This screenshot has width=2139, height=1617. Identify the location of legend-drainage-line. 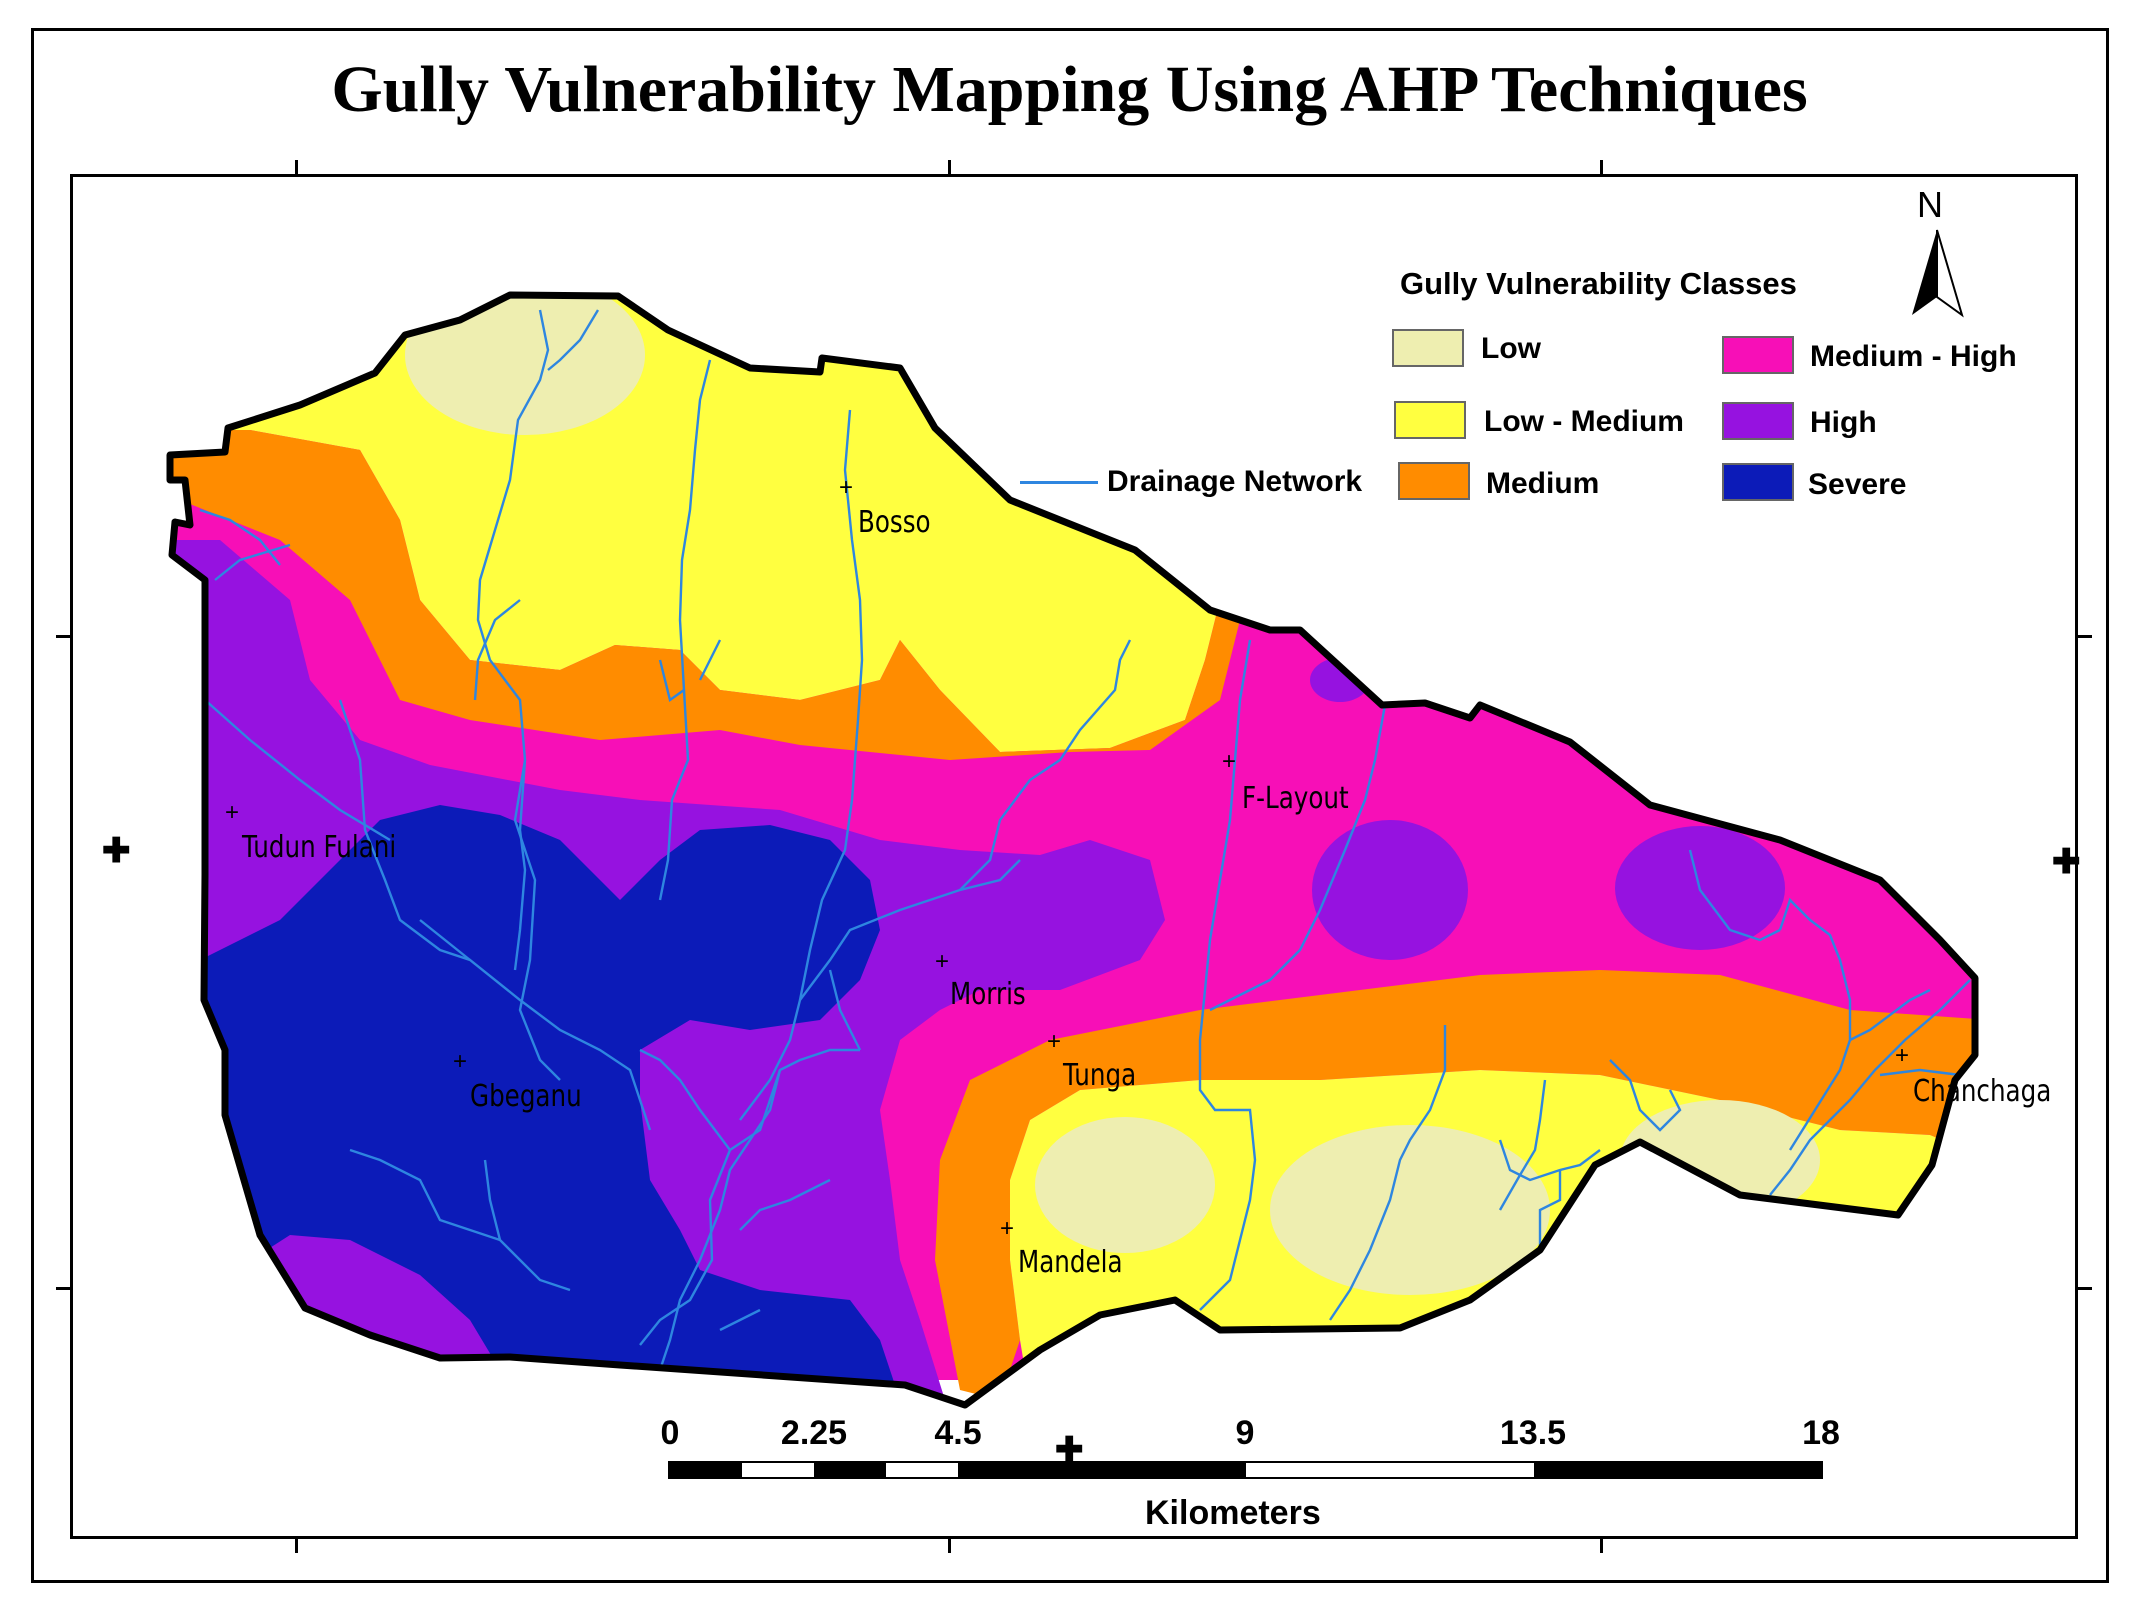
(1059, 482).